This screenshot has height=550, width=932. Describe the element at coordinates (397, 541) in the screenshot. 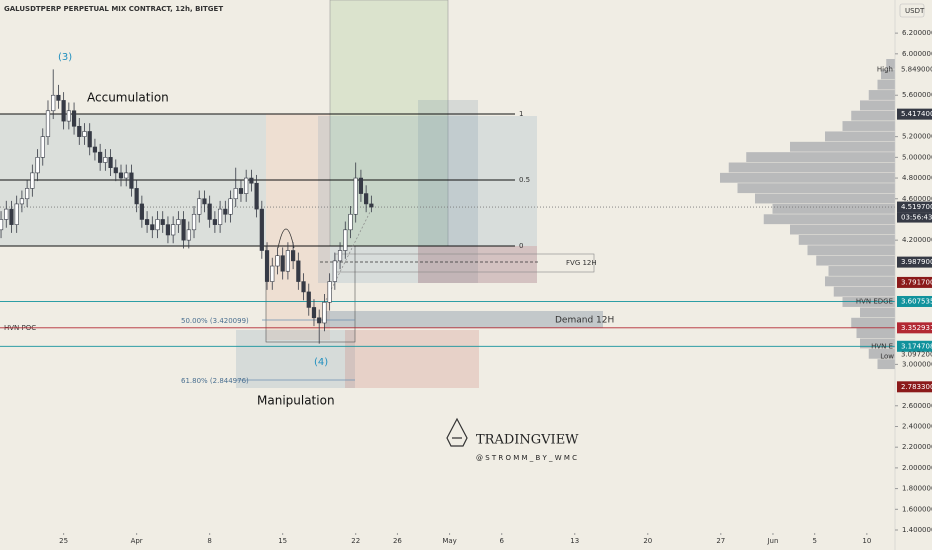

I see `x-tick-label: 26` at that location.